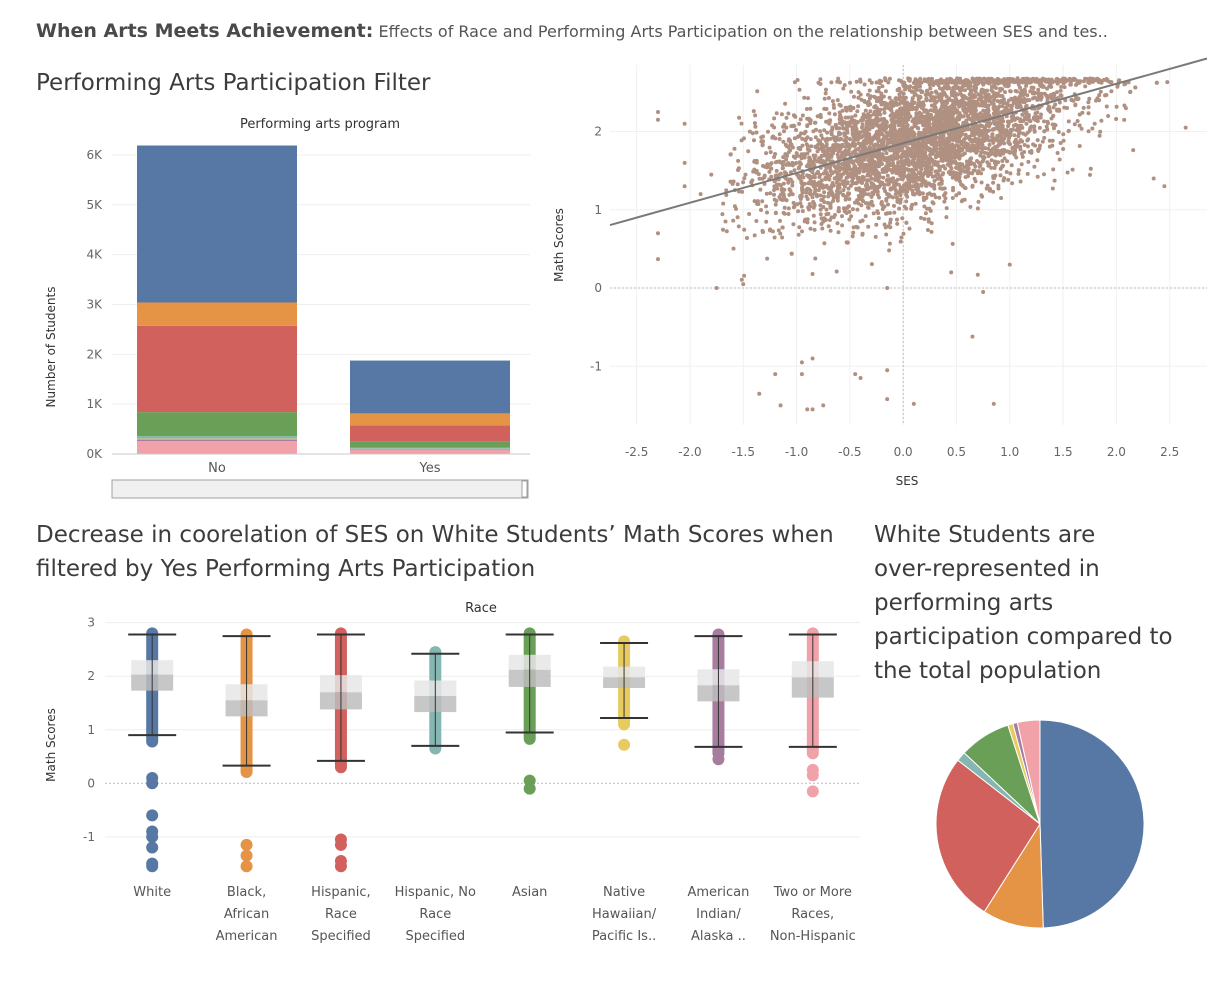  Describe the element at coordinates (524, 489) in the screenshot. I see `scrollbar-handle` at that location.